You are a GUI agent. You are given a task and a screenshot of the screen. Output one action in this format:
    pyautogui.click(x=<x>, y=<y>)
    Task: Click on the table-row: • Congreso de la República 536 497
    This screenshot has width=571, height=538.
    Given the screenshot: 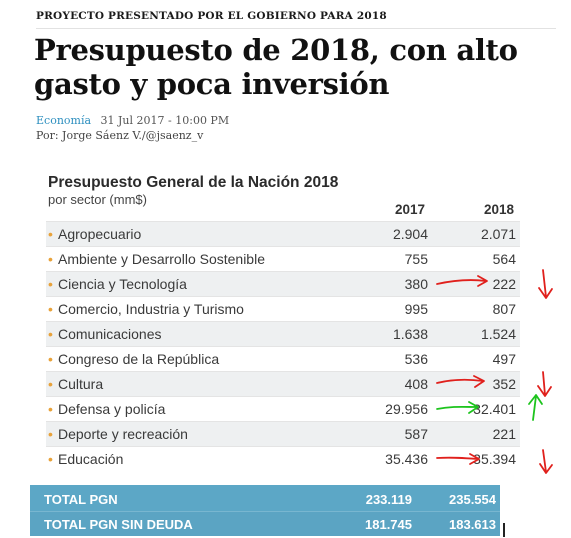 What is the action you would take?
    pyautogui.click(x=283, y=359)
    